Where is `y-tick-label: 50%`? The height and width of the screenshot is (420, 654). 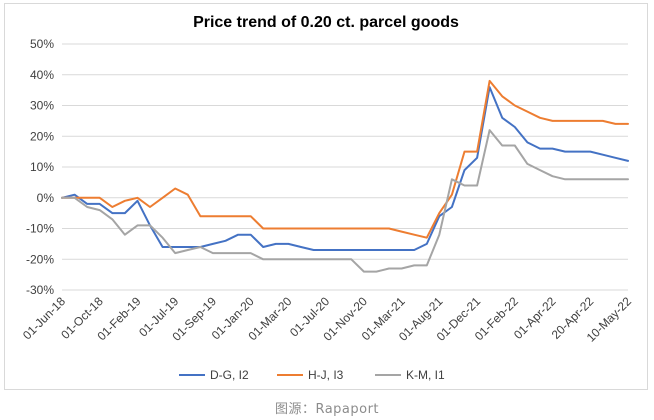
y-tick-label: 50% is located at coordinates (42, 44).